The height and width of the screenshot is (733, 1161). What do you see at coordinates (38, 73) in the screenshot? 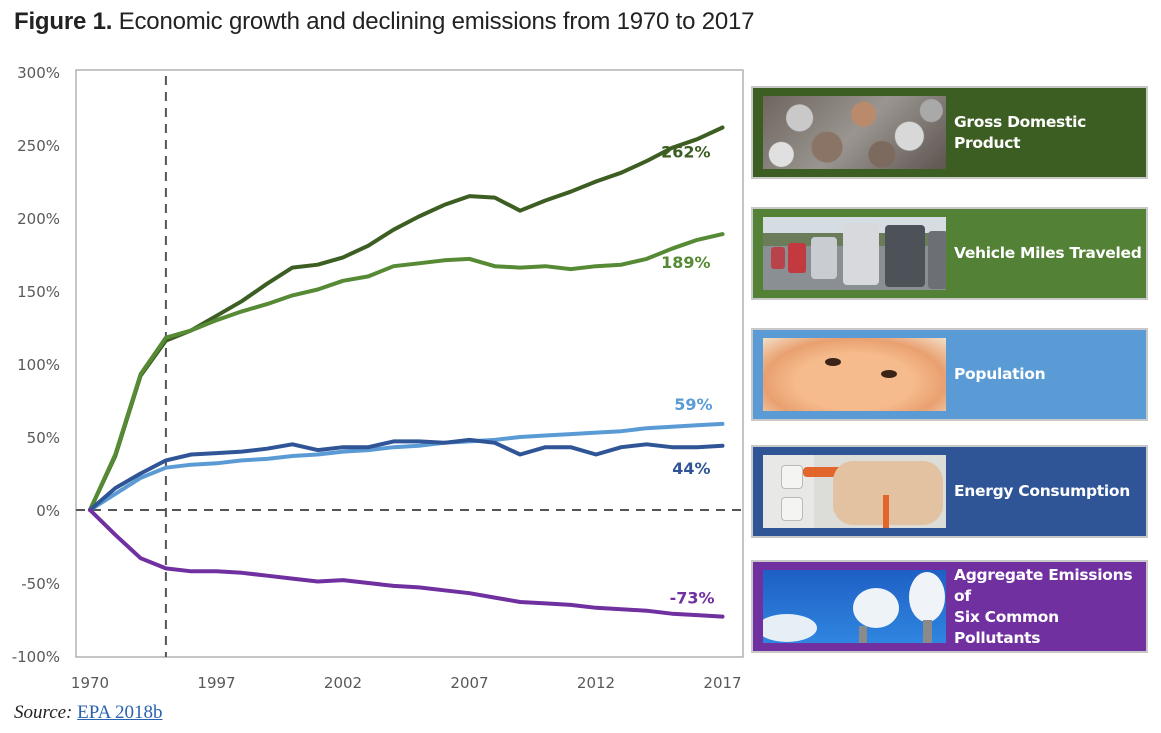
I see `y-tick-label: 300%` at bounding box center [38, 73].